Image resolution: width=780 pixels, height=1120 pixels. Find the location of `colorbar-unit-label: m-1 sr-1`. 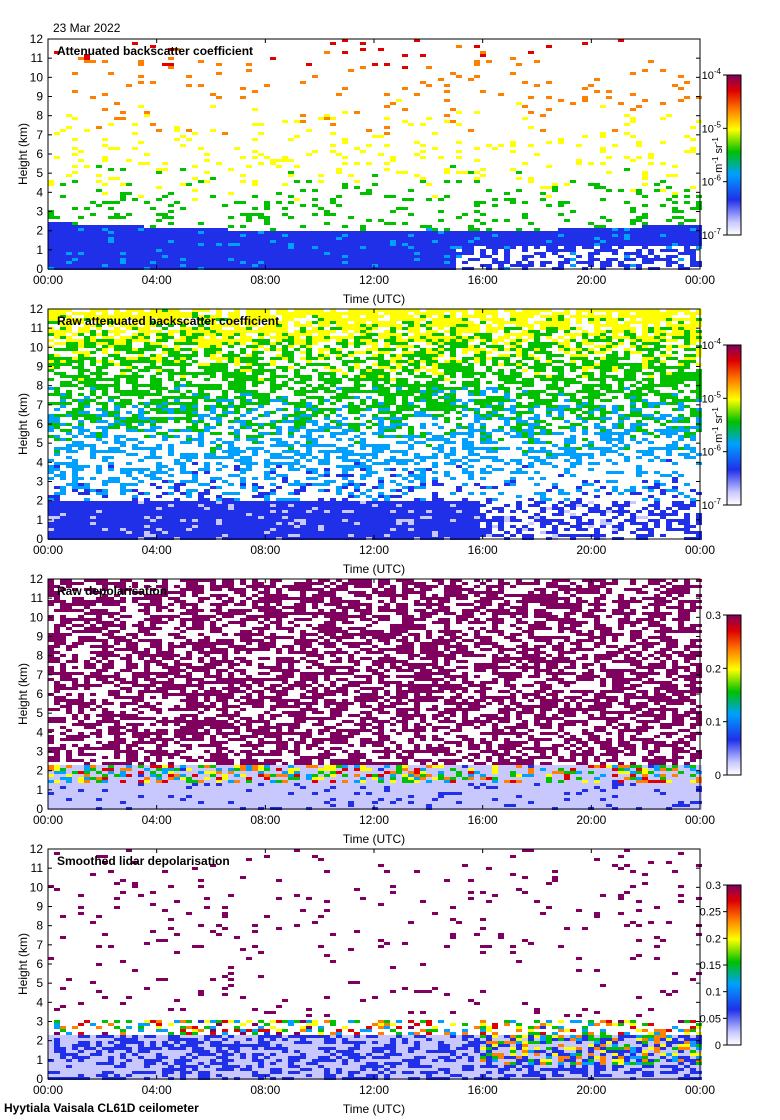

colorbar-unit-label: m-1 sr-1 is located at coordinates (718, 155).